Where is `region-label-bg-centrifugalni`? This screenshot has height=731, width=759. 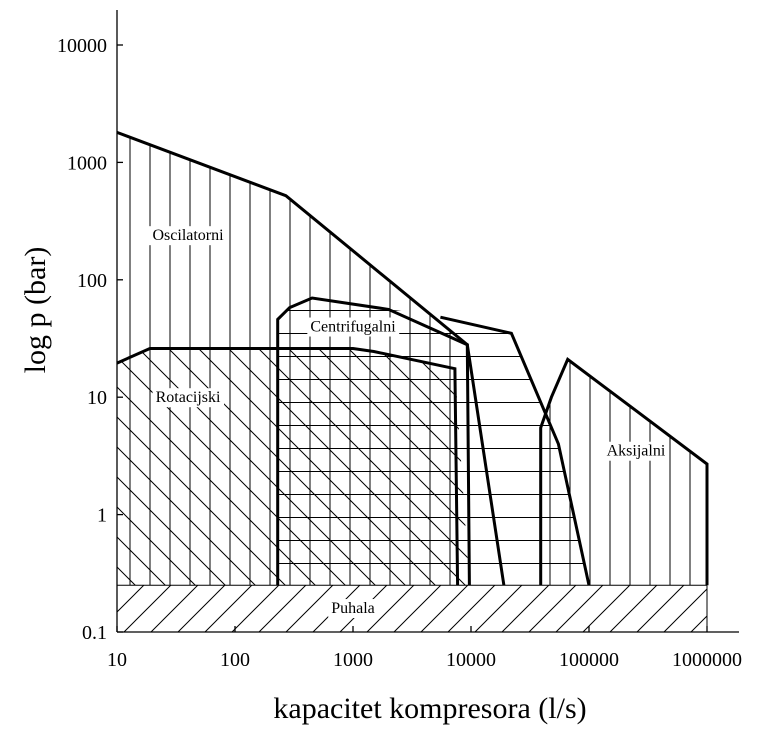 region-label-bg-centrifugalni is located at coordinates (353, 327).